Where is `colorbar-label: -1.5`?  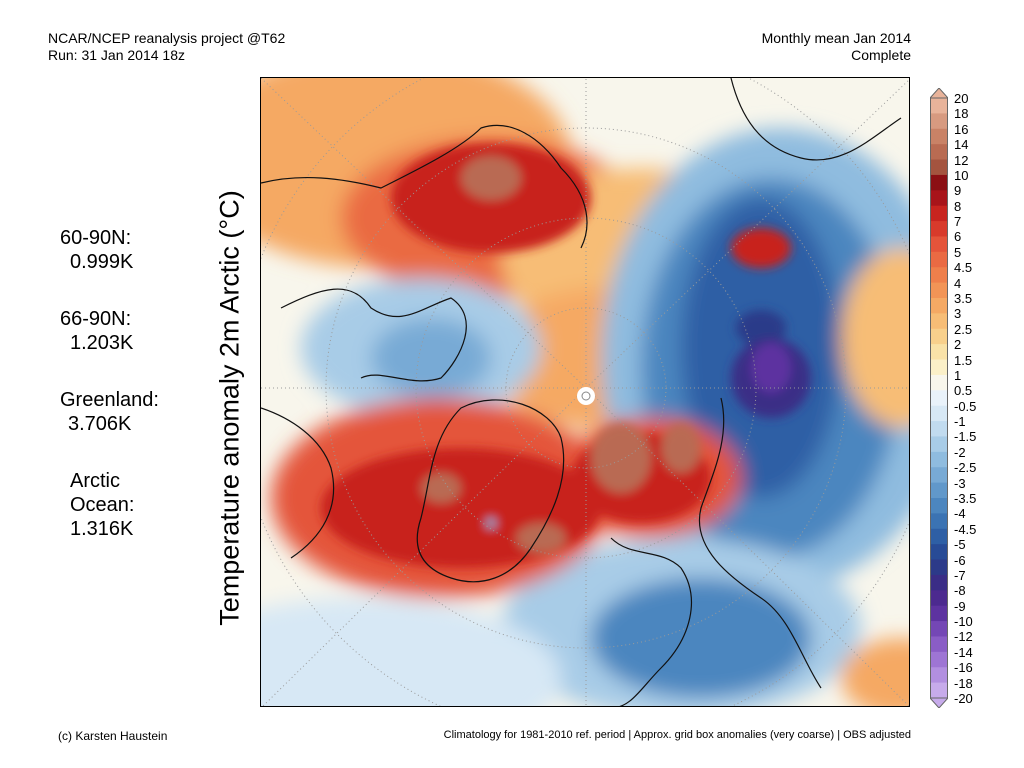 colorbar-label: -1.5 is located at coordinates (965, 437).